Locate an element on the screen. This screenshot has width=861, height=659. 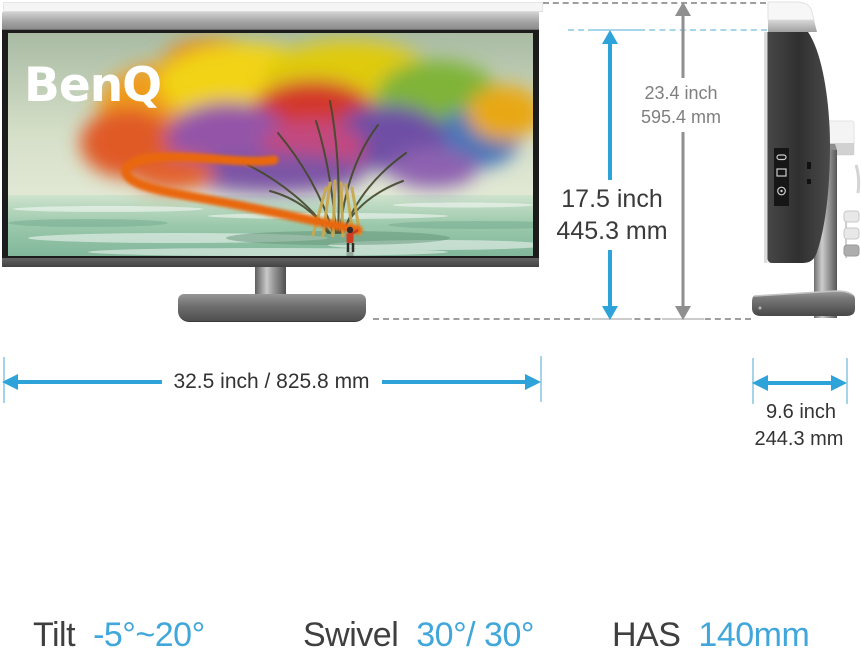
has-value: 140mm is located at coordinates (754, 635).